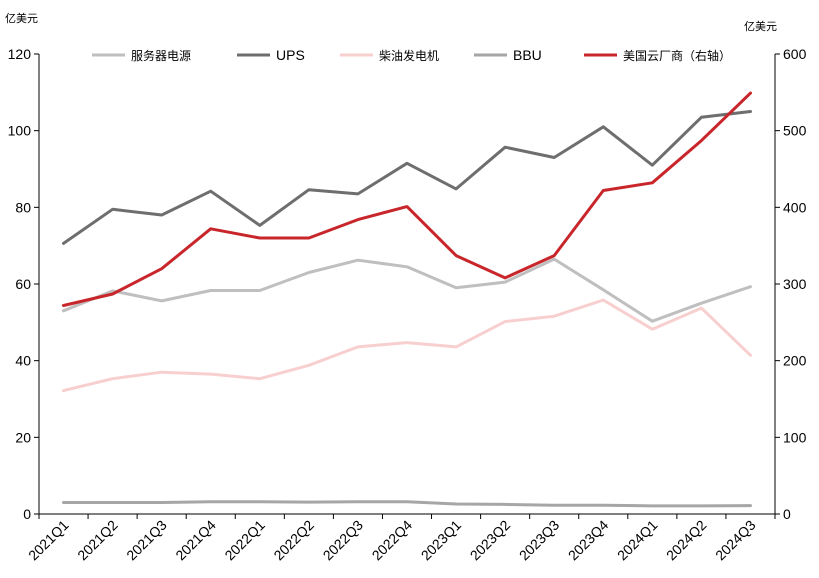 Image resolution: width=819 pixels, height=578 pixels. What do you see at coordinates (527, 55) in the screenshot?
I see `legend-label: BBU` at bounding box center [527, 55].